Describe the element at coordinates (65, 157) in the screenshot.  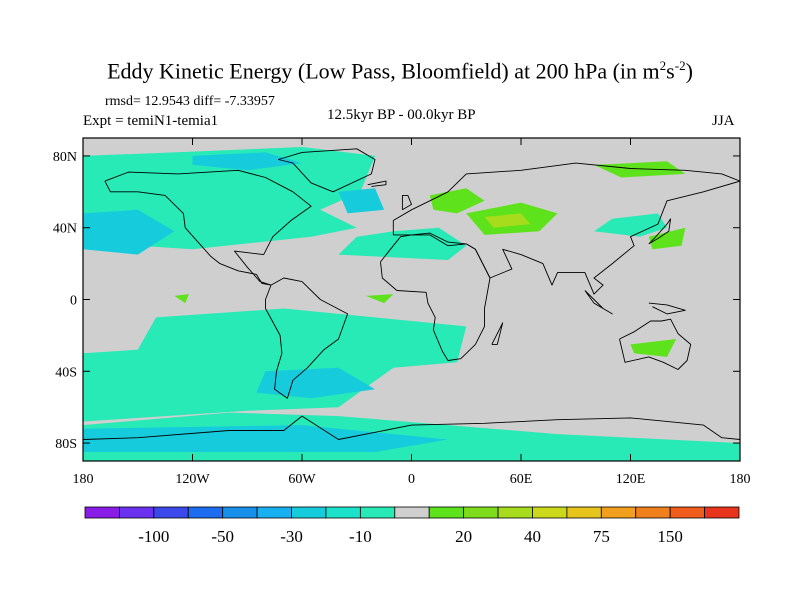
I see `y-tick-label: 80N` at that location.